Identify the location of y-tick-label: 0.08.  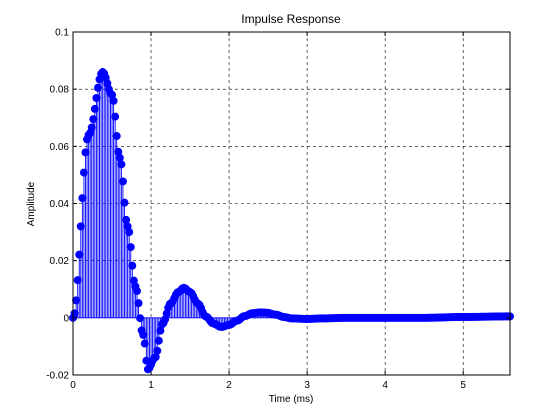
(60, 90).